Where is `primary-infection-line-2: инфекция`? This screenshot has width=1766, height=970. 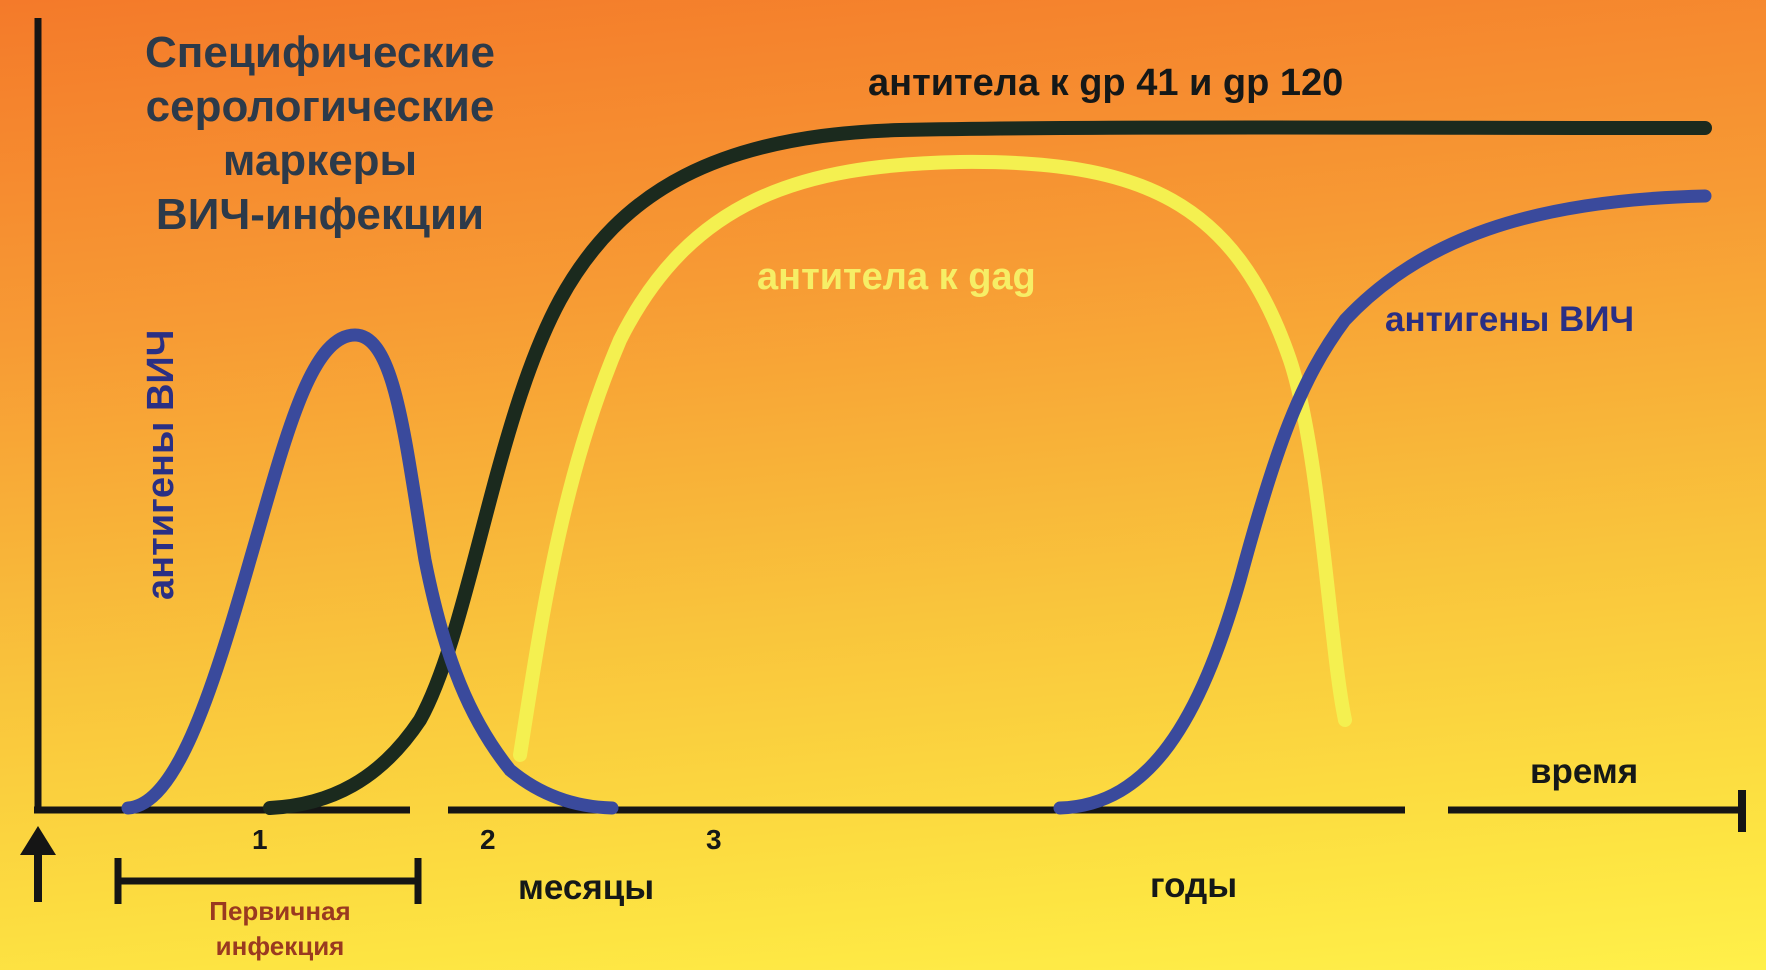
primary-infection-line-2: инфекция is located at coordinates (280, 946).